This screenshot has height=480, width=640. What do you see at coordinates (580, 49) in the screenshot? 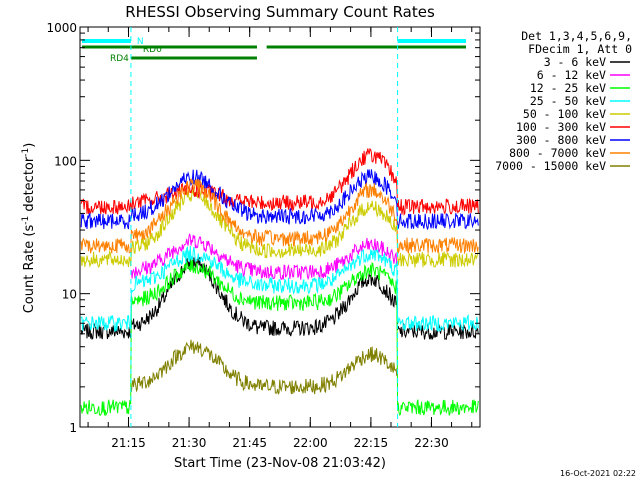
I see `legend-header-2: FDecim 1, Att 0` at bounding box center [580, 49].